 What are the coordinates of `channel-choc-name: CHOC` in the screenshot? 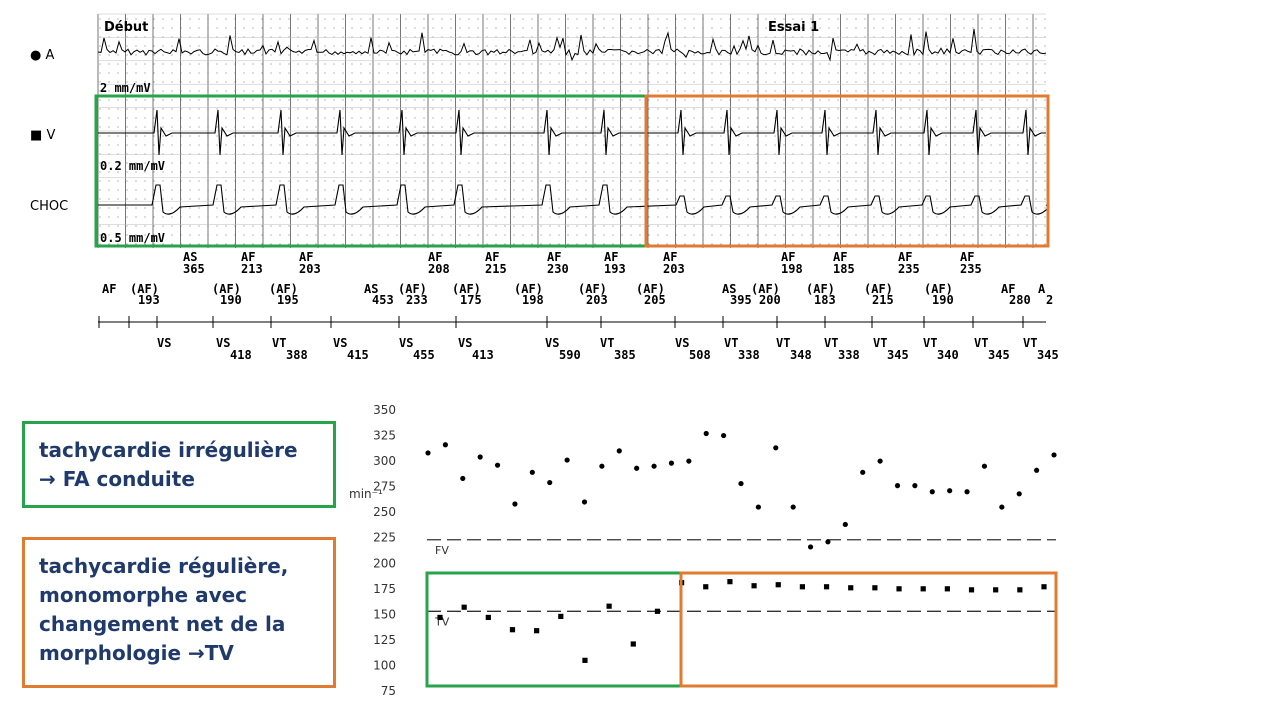 It's located at (49, 206).